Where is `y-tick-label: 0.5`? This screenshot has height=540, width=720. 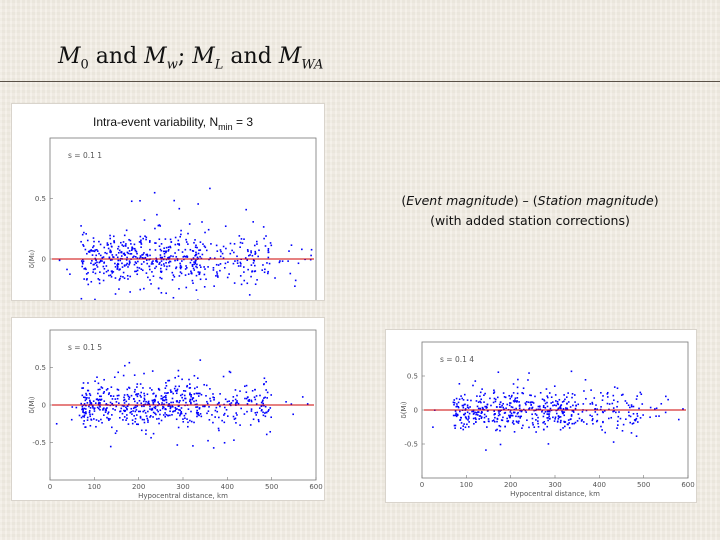
y-tick-label: 0.5 is located at coordinates (40, 368).